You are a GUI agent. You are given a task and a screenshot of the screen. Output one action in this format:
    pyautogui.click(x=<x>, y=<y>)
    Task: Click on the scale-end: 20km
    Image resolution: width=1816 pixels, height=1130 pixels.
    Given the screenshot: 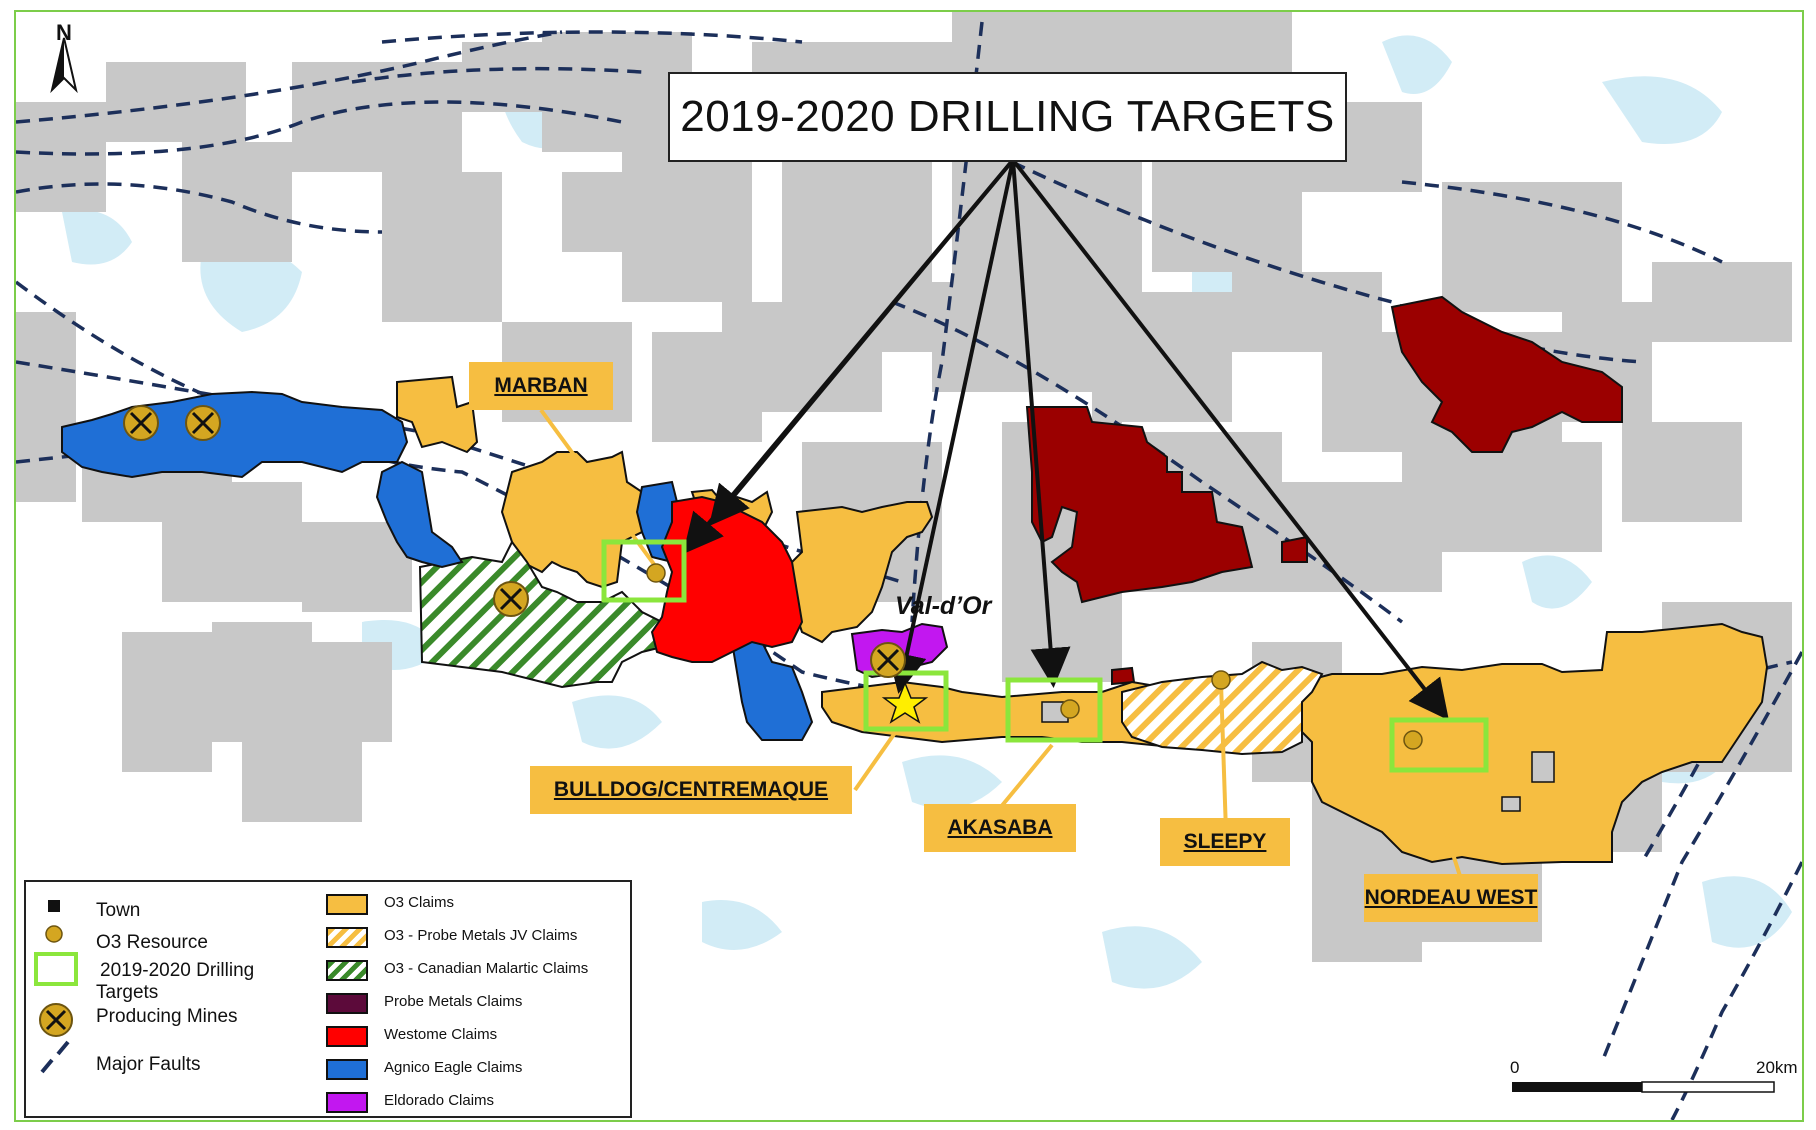 What is the action you would take?
    pyautogui.click(x=1777, y=1067)
    